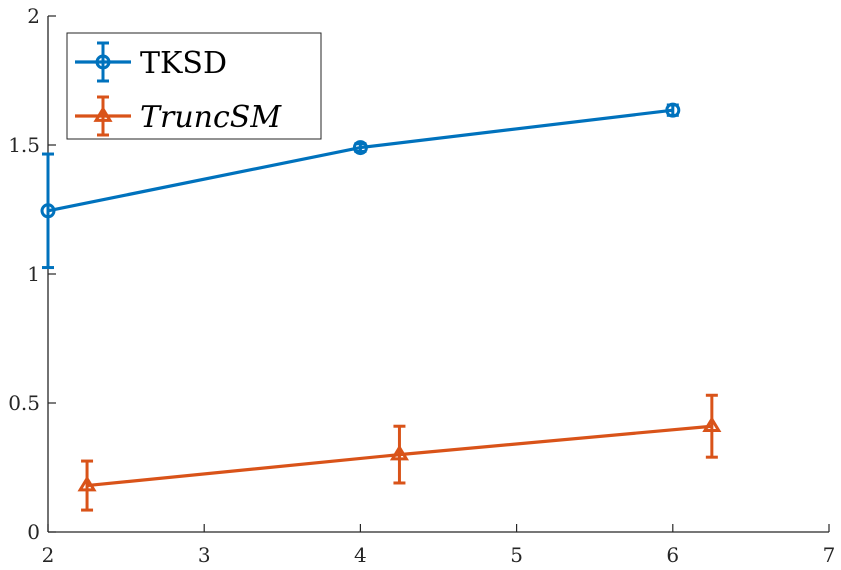 The width and height of the screenshot is (841, 570). What do you see at coordinates (672, 555) in the screenshot?
I see `x-tick-label: 6` at bounding box center [672, 555].